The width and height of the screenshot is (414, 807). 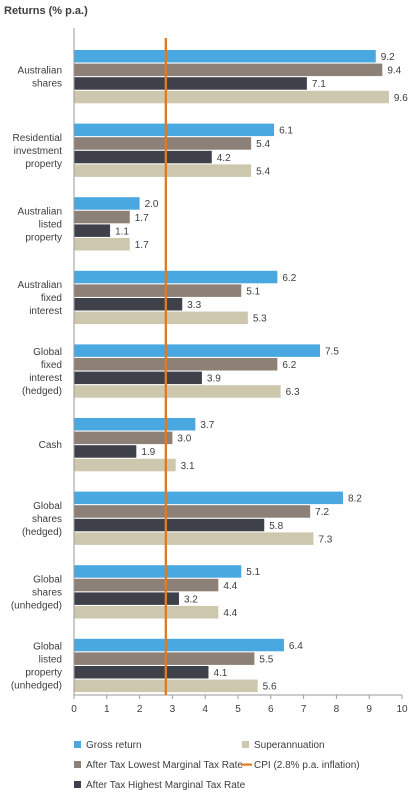 I want to click on bar-value-label: 7.2, so click(x=322, y=512).